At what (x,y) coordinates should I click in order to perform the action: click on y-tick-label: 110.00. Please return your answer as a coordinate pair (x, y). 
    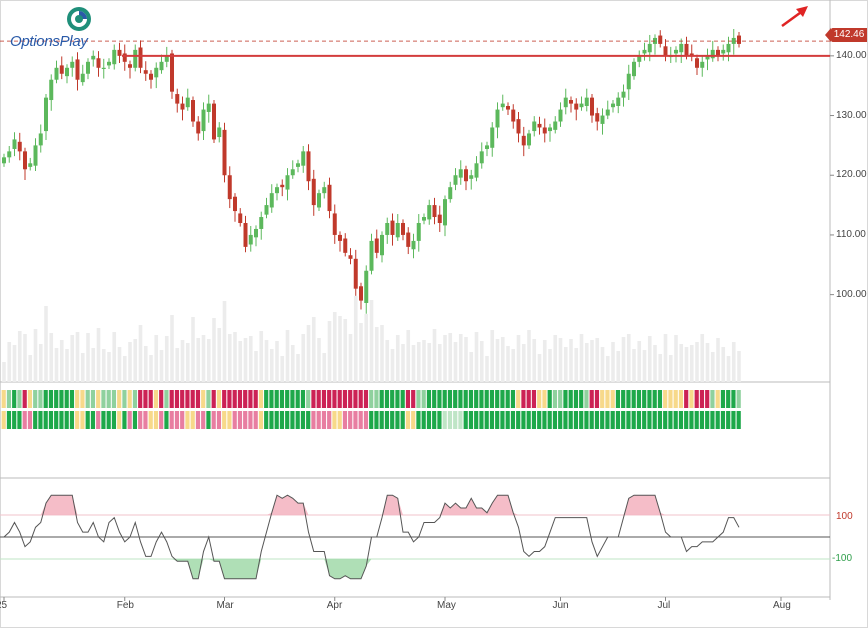
    Looking at the image, I should click on (851, 234).